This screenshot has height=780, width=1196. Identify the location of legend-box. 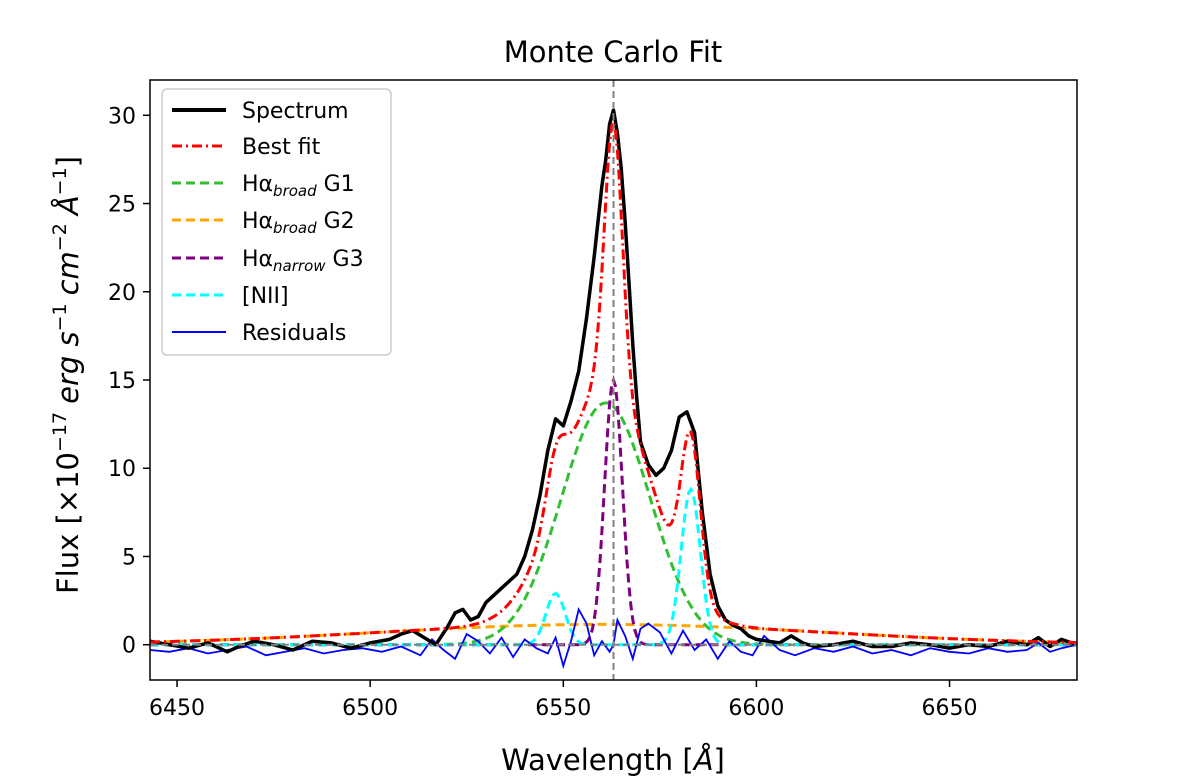
(276, 222).